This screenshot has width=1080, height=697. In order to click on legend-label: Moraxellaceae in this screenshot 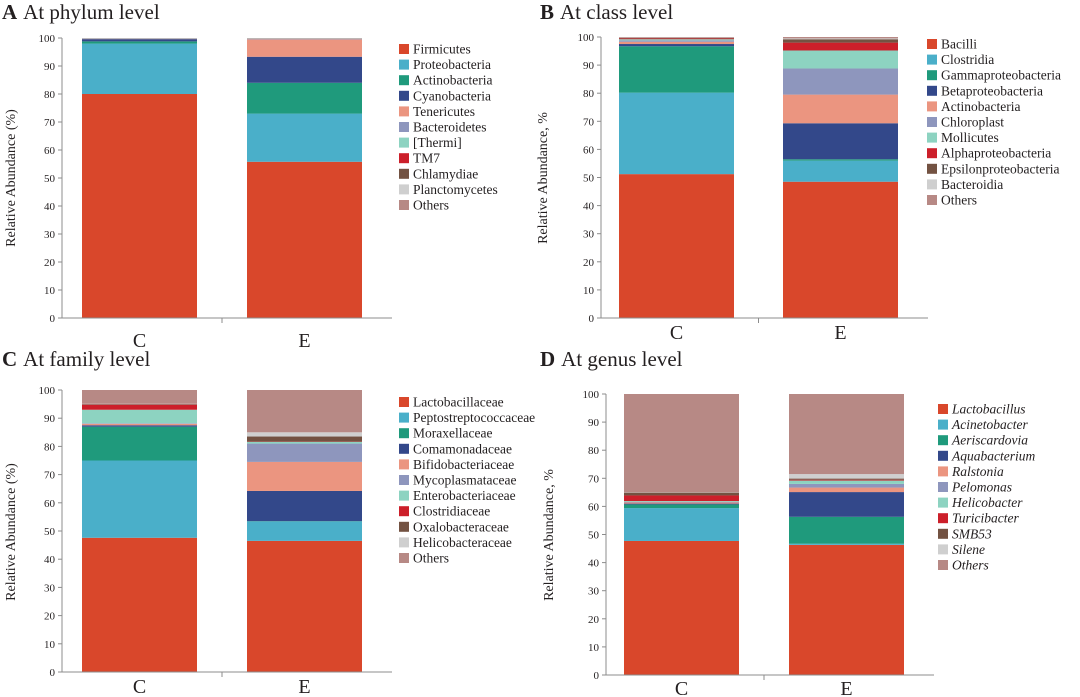, I will do `click(452, 433)`.